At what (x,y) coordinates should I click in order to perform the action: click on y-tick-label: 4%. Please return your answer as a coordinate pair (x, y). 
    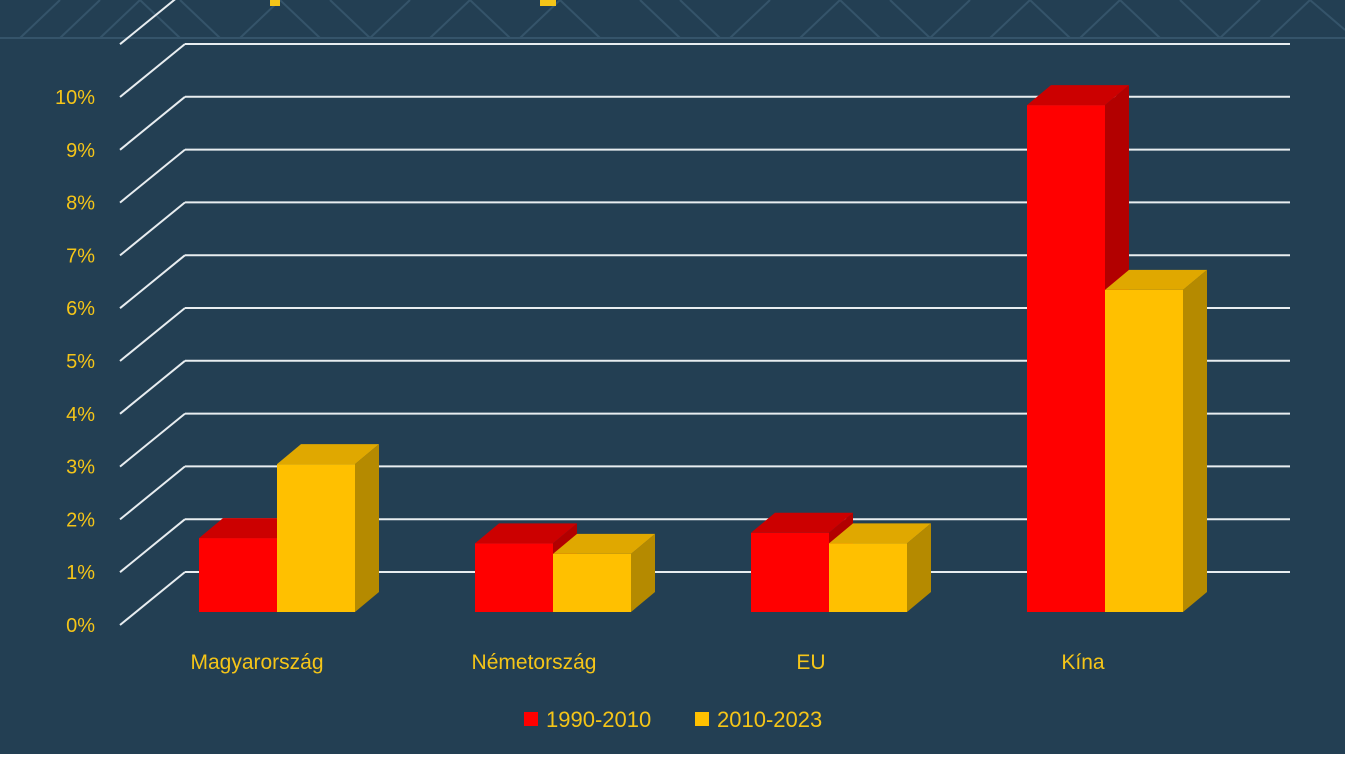
    Looking at the image, I should click on (80, 415).